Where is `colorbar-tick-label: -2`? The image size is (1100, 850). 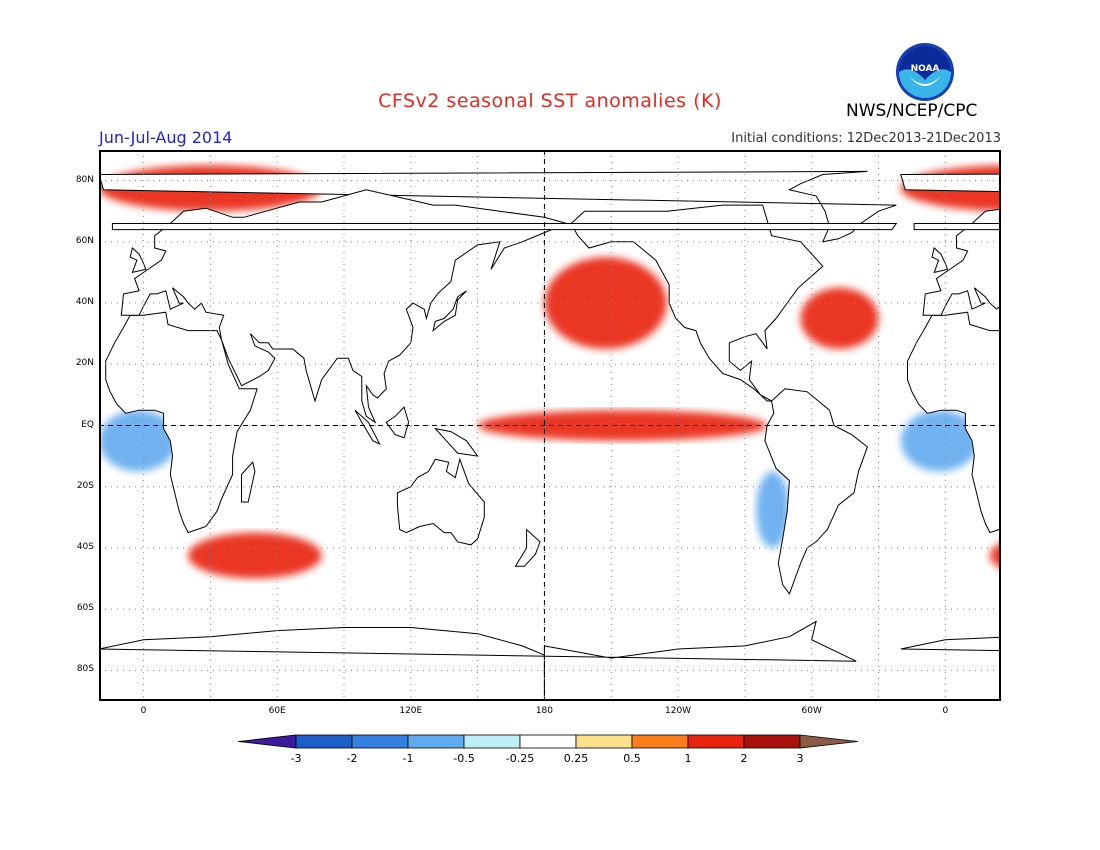 colorbar-tick-label: -2 is located at coordinates (352, 758).